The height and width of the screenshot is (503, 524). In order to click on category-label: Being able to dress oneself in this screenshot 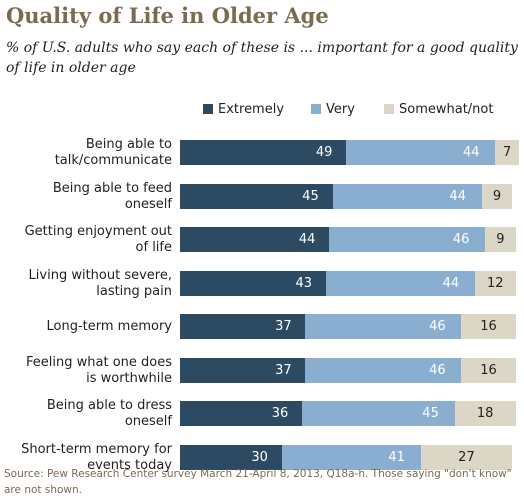, I will do `click(109, 413)`.